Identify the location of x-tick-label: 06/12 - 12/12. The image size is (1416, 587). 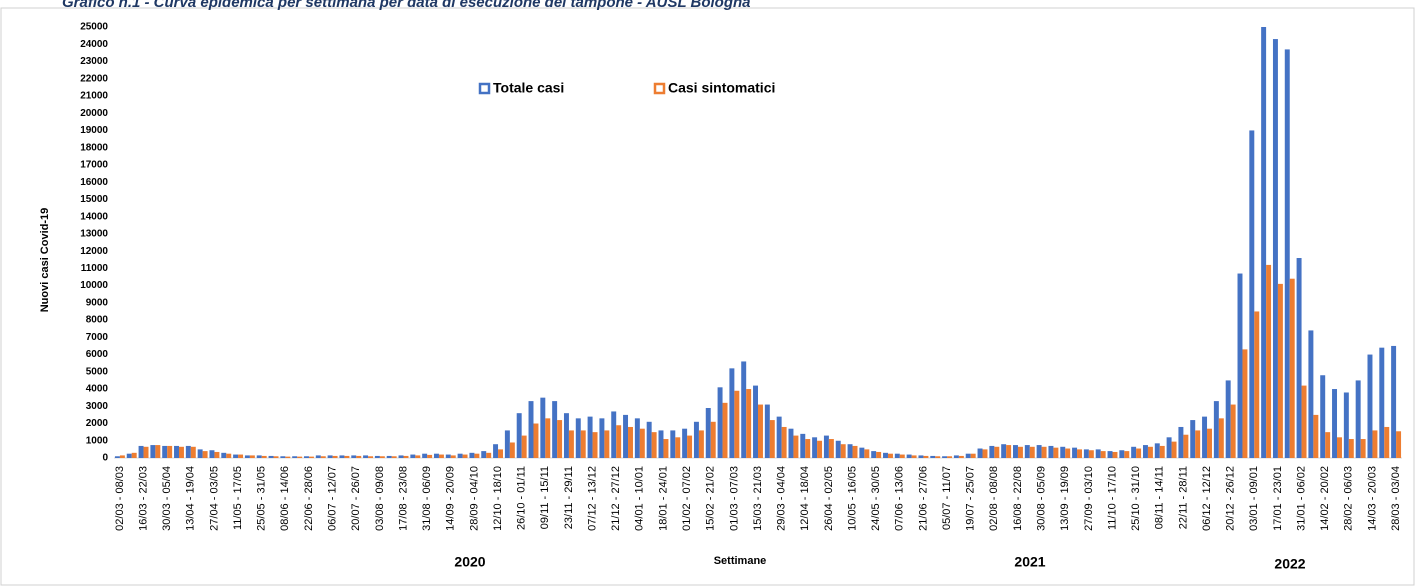
(1207, 498).